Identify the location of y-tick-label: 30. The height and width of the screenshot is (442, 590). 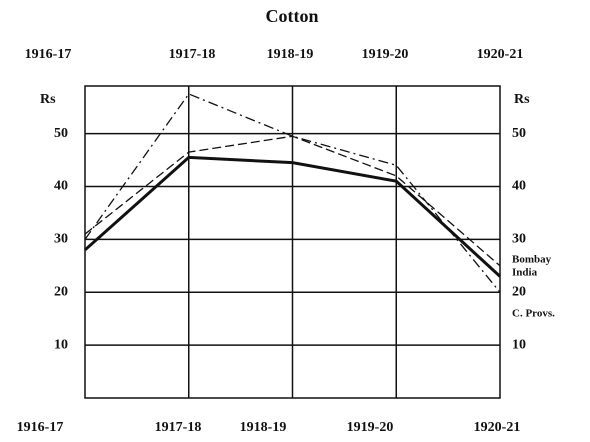
(61, 239).